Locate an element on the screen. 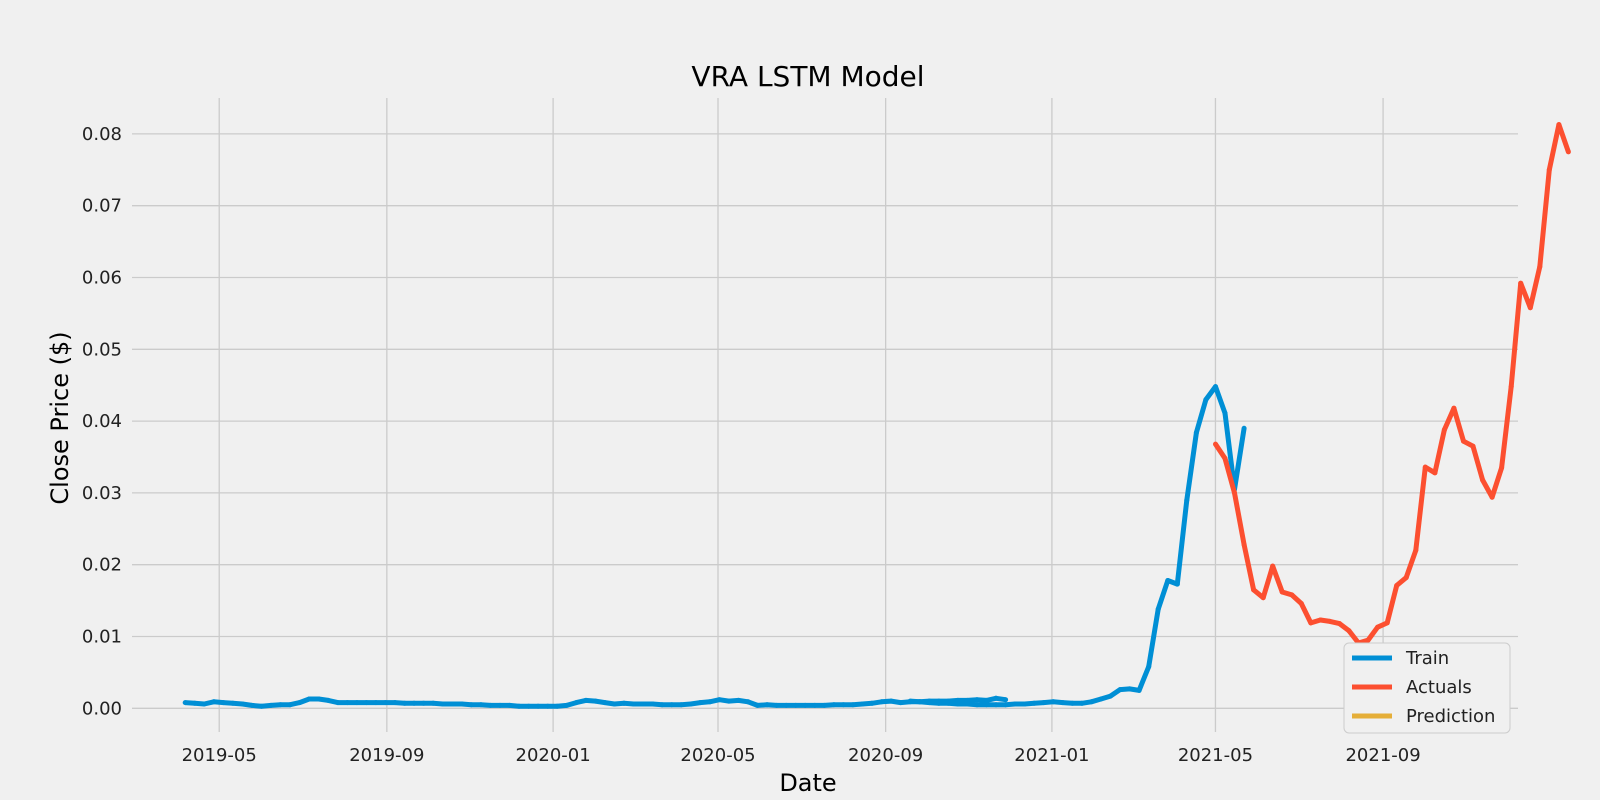 Image resolution: width=1600 pixels, height=800 pixels. y-tick-label: 0.01 is located at coordinates (102, 637).